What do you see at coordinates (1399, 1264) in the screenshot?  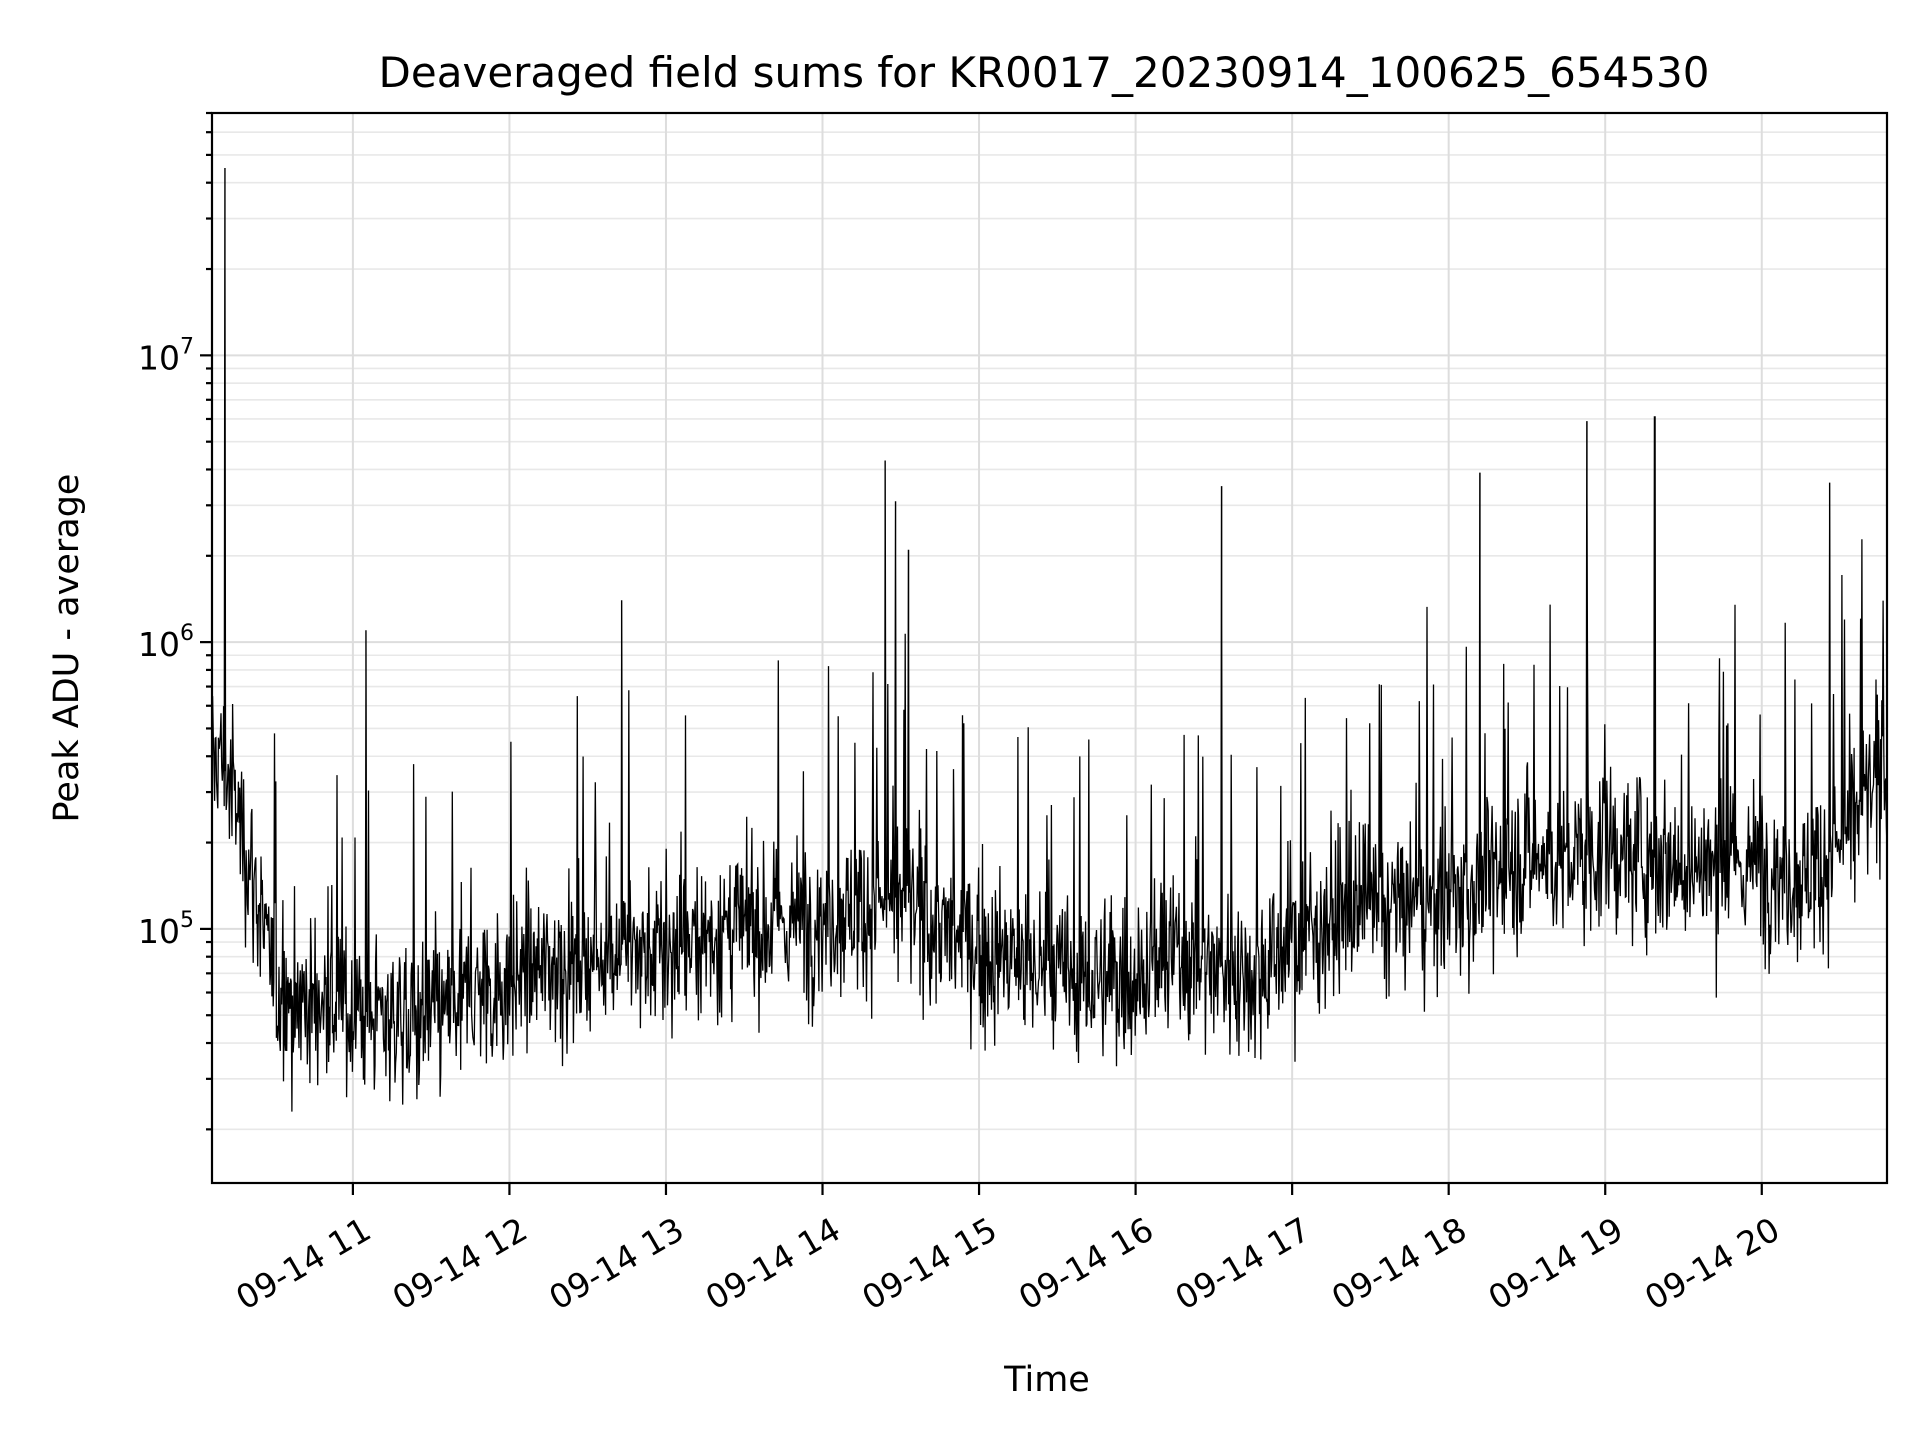 I see `x-tick-label: 09-14 18` at bounding box center [1399, 1264].